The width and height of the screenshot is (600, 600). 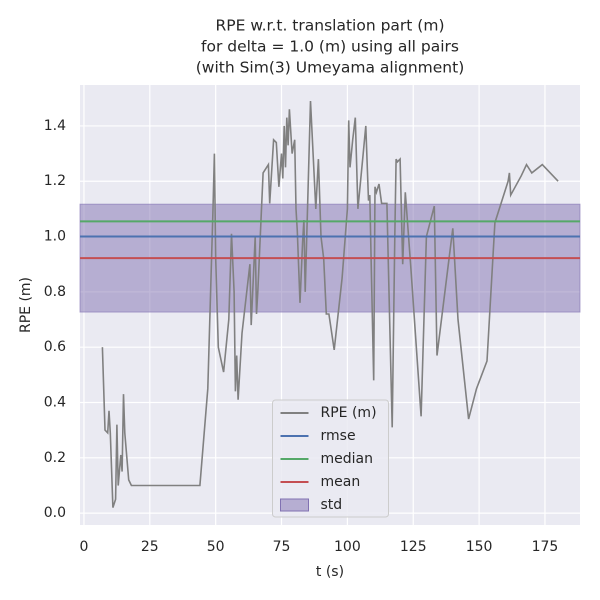 What do you see at coordinates (329, 26) in the screenshot?
I see `chart-title: RPE w.r.t. translation part (m)` at bounding box center [329, 26].